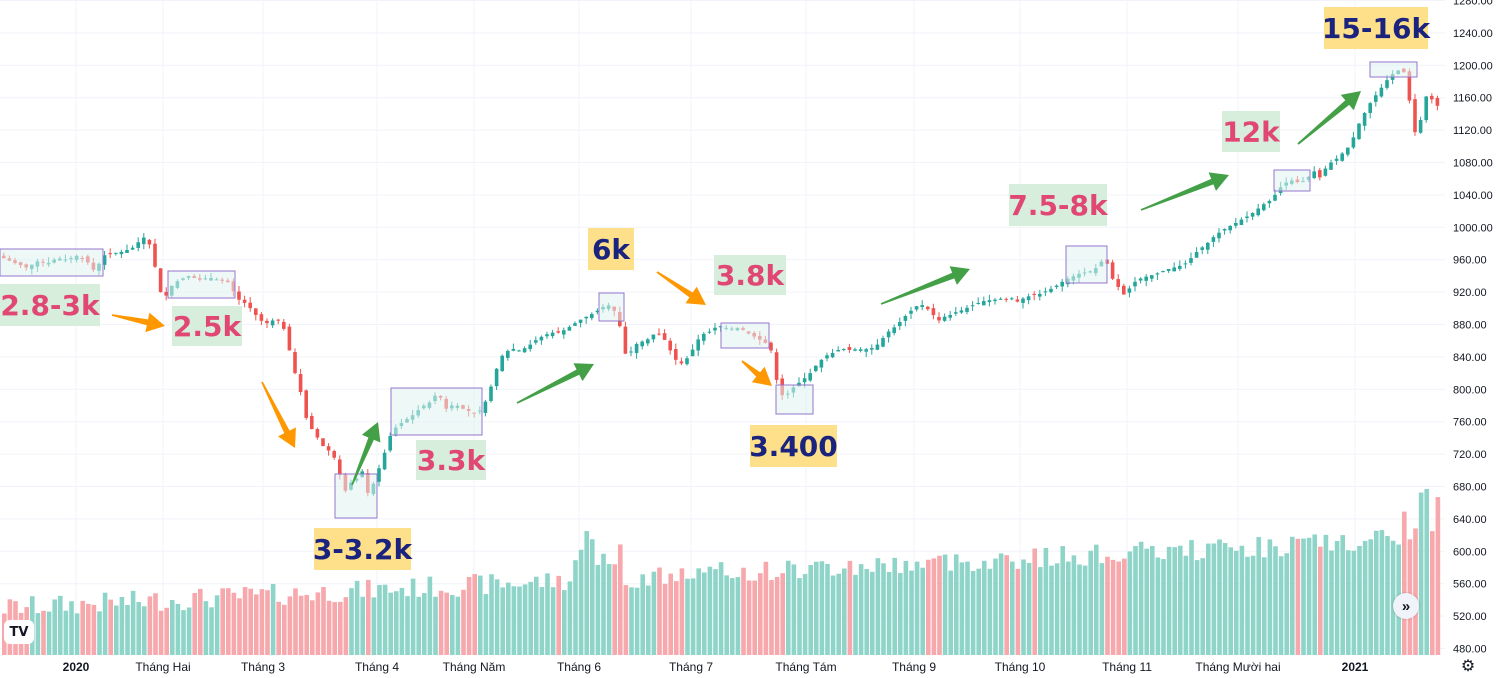  I want to click on highlight-box, so click(611, 307).